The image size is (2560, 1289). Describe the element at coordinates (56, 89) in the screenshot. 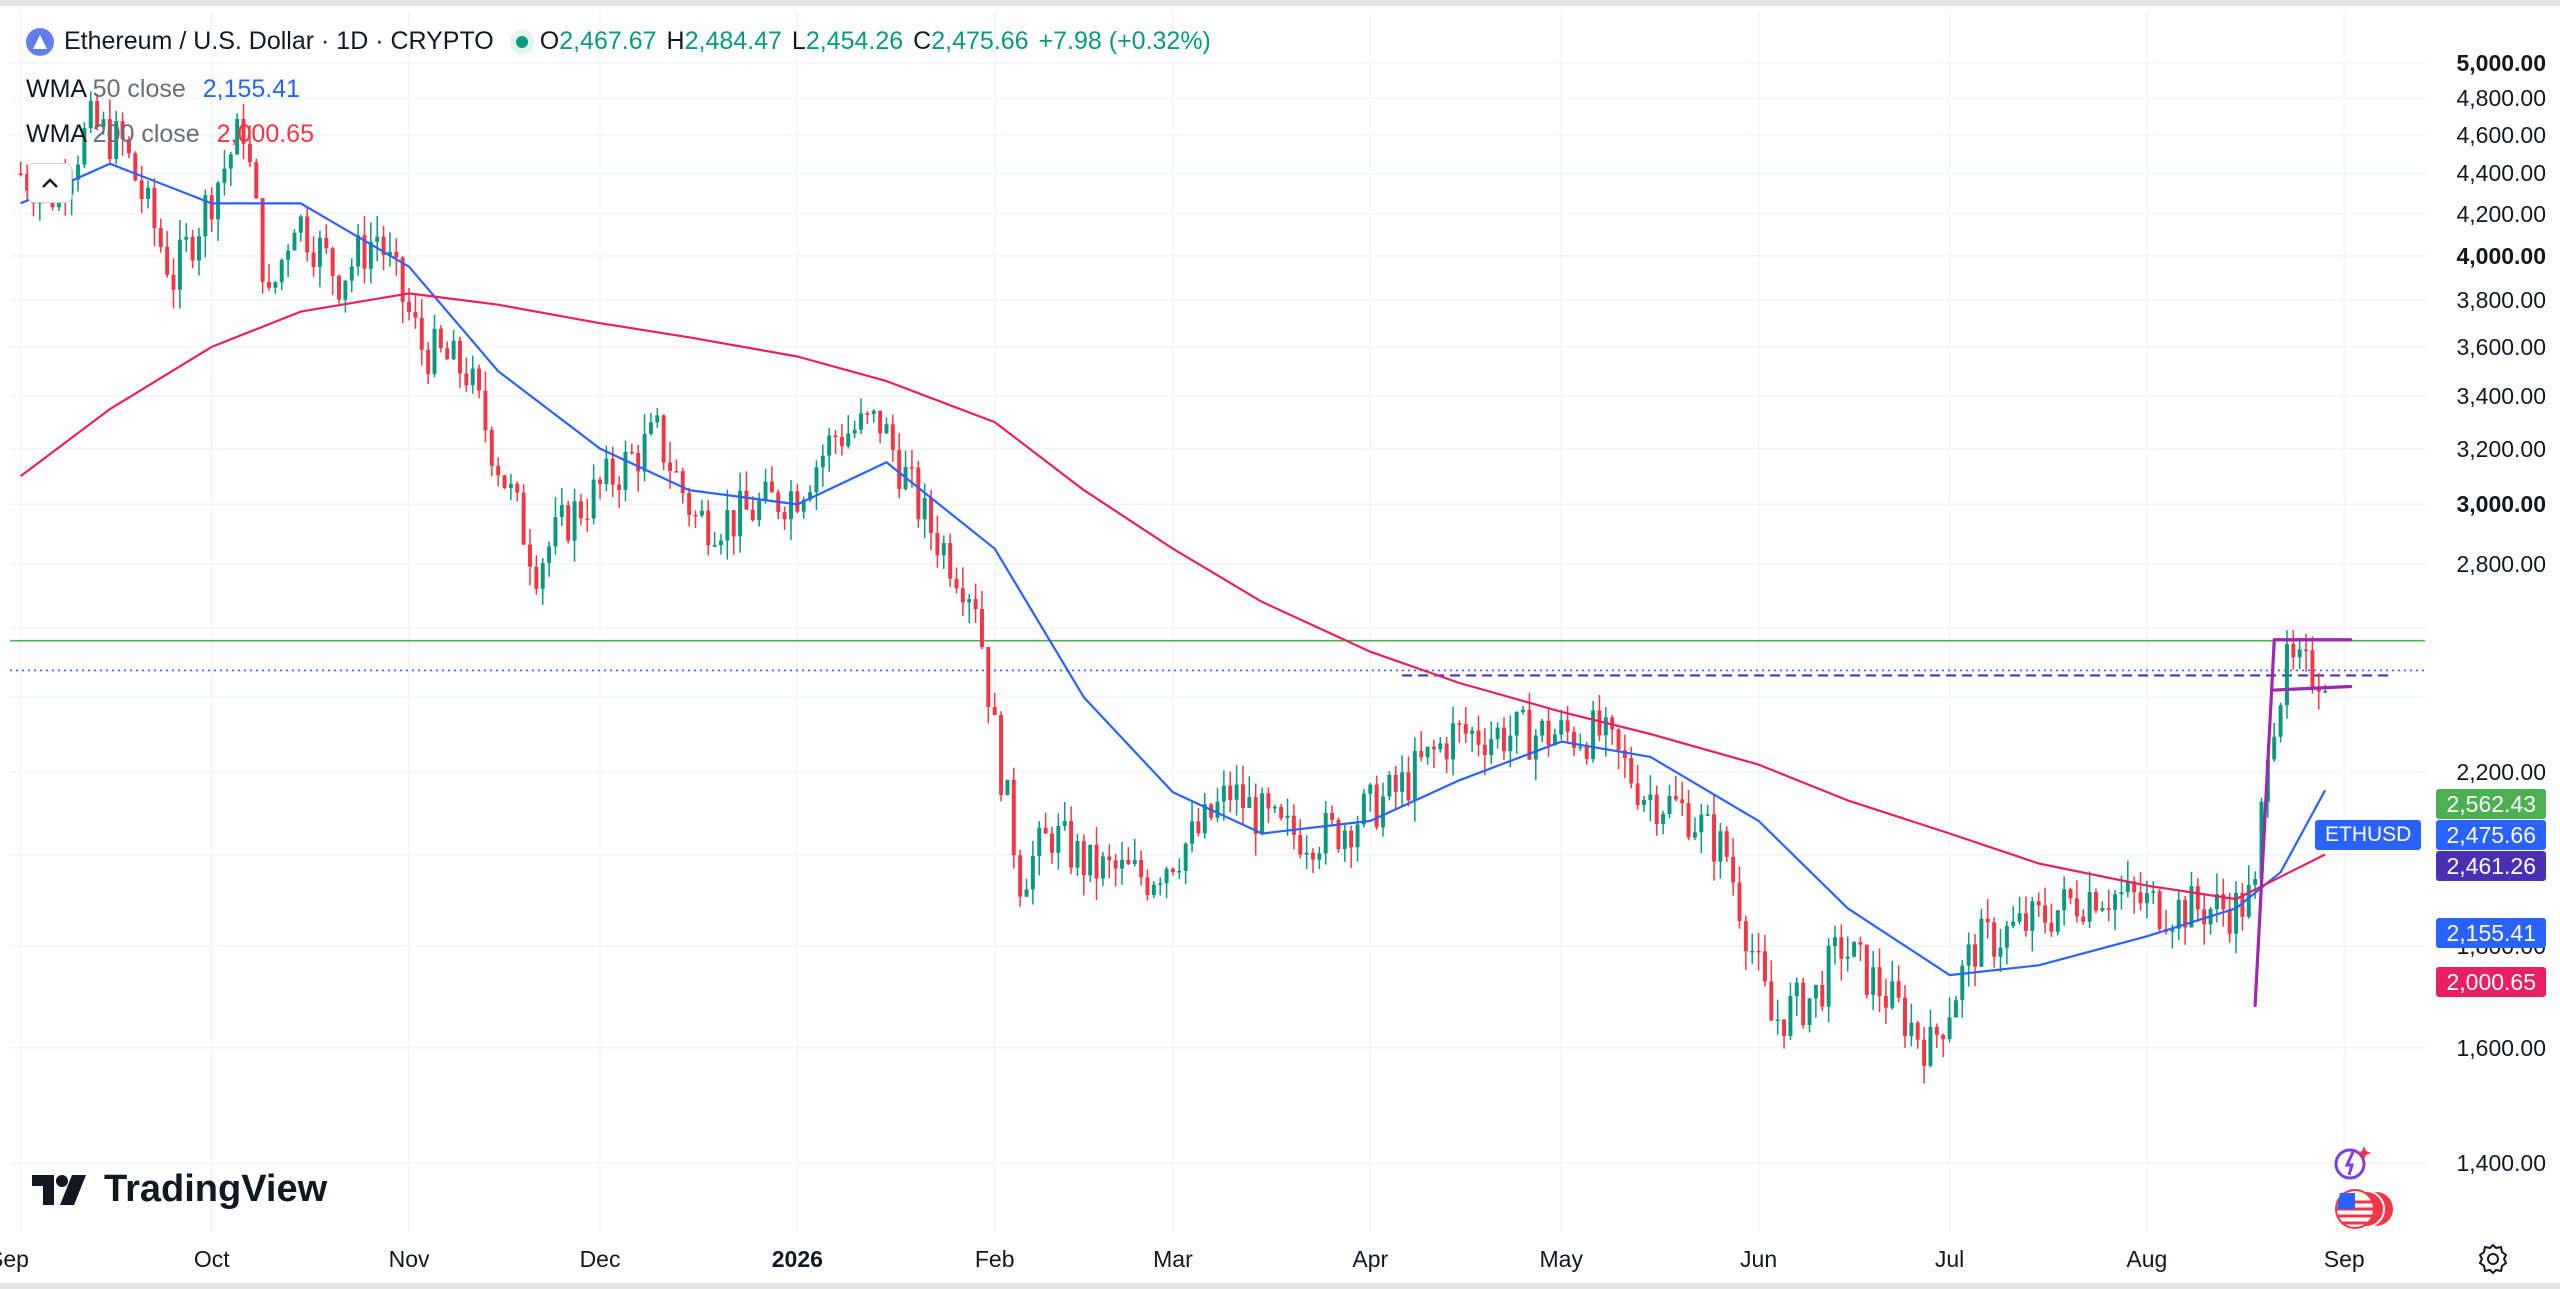

I see `wma50-name: WMA` at that location.